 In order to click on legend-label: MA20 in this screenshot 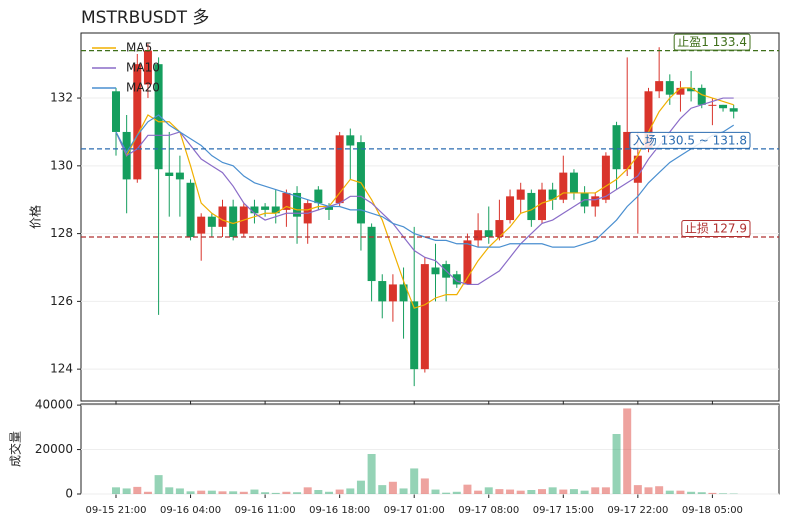, I will do `click(143, 88)`.